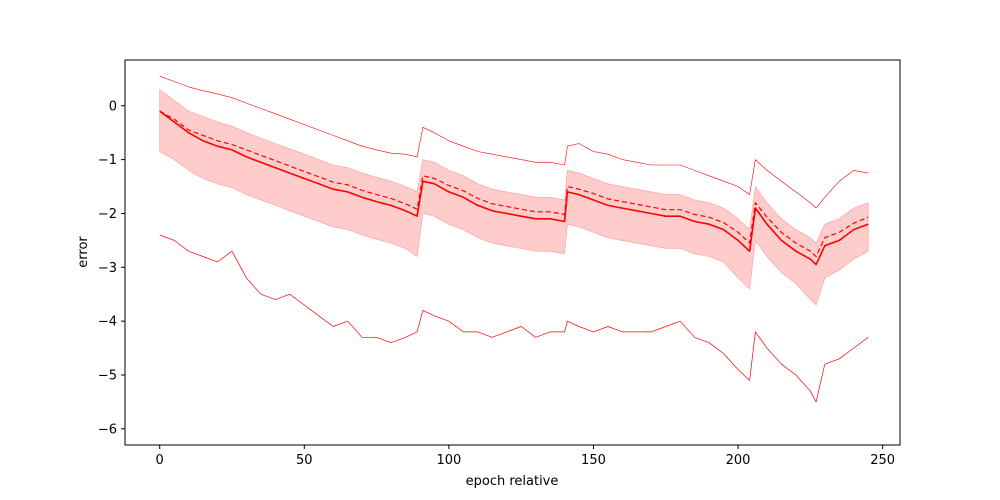  Describe the element at coordinates (107, 160) in the screenshot. I see `y-tick-label: −1` at that location.